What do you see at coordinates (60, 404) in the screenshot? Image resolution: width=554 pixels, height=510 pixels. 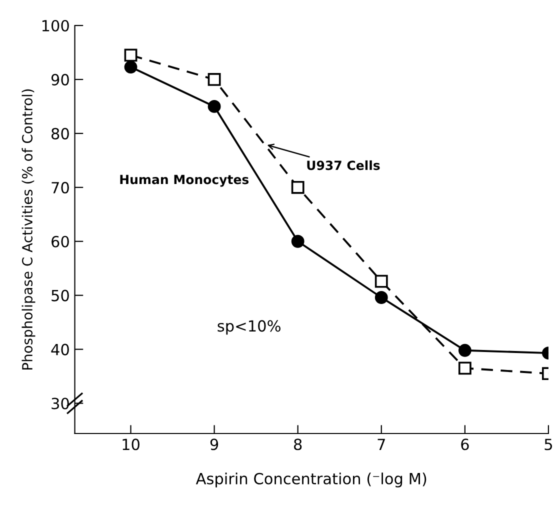 I see `y-tick-label: 30` at bounding box center [60, 404].